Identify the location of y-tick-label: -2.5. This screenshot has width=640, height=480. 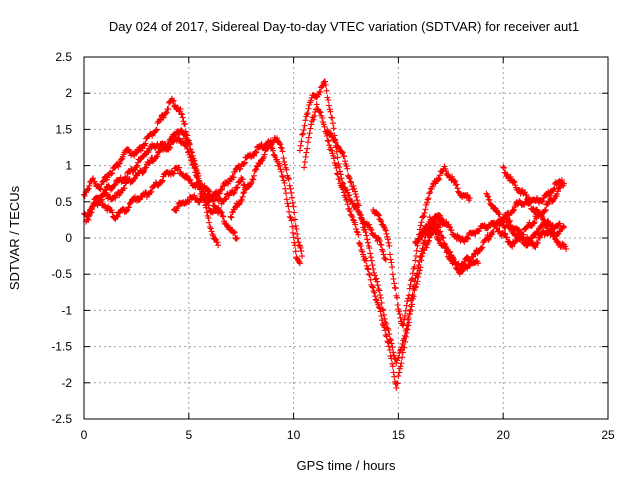
(61, 419).